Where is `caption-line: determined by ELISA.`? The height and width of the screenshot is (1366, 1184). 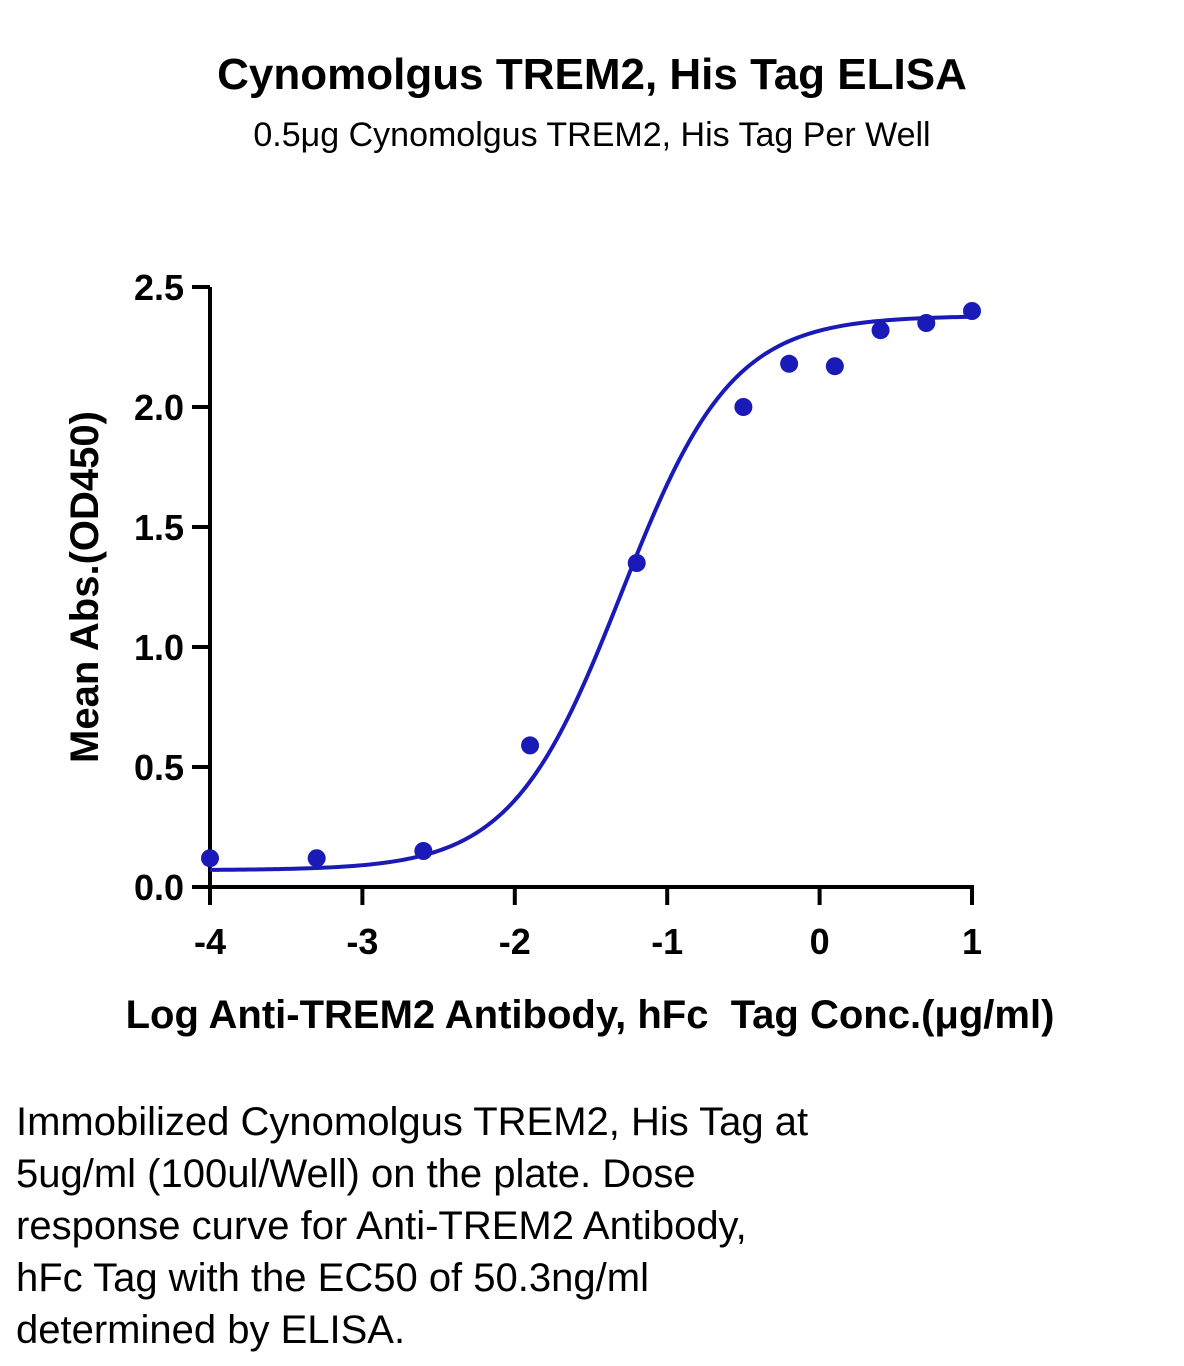
caption-line: determined by ELISA. is located at coordinates (211, 1330).